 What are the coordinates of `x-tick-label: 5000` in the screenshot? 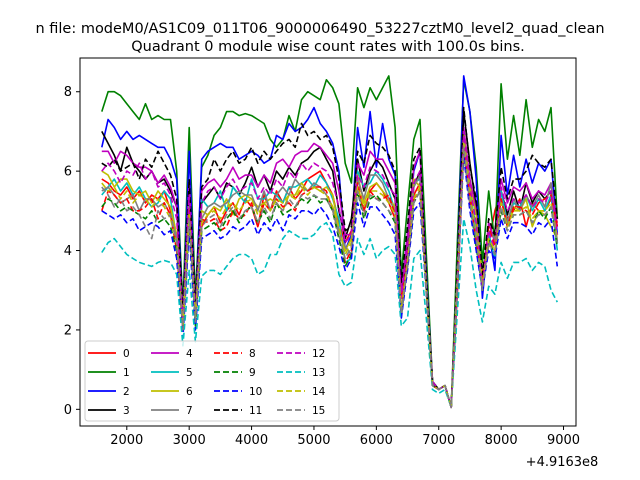 It's located at (313, 440).